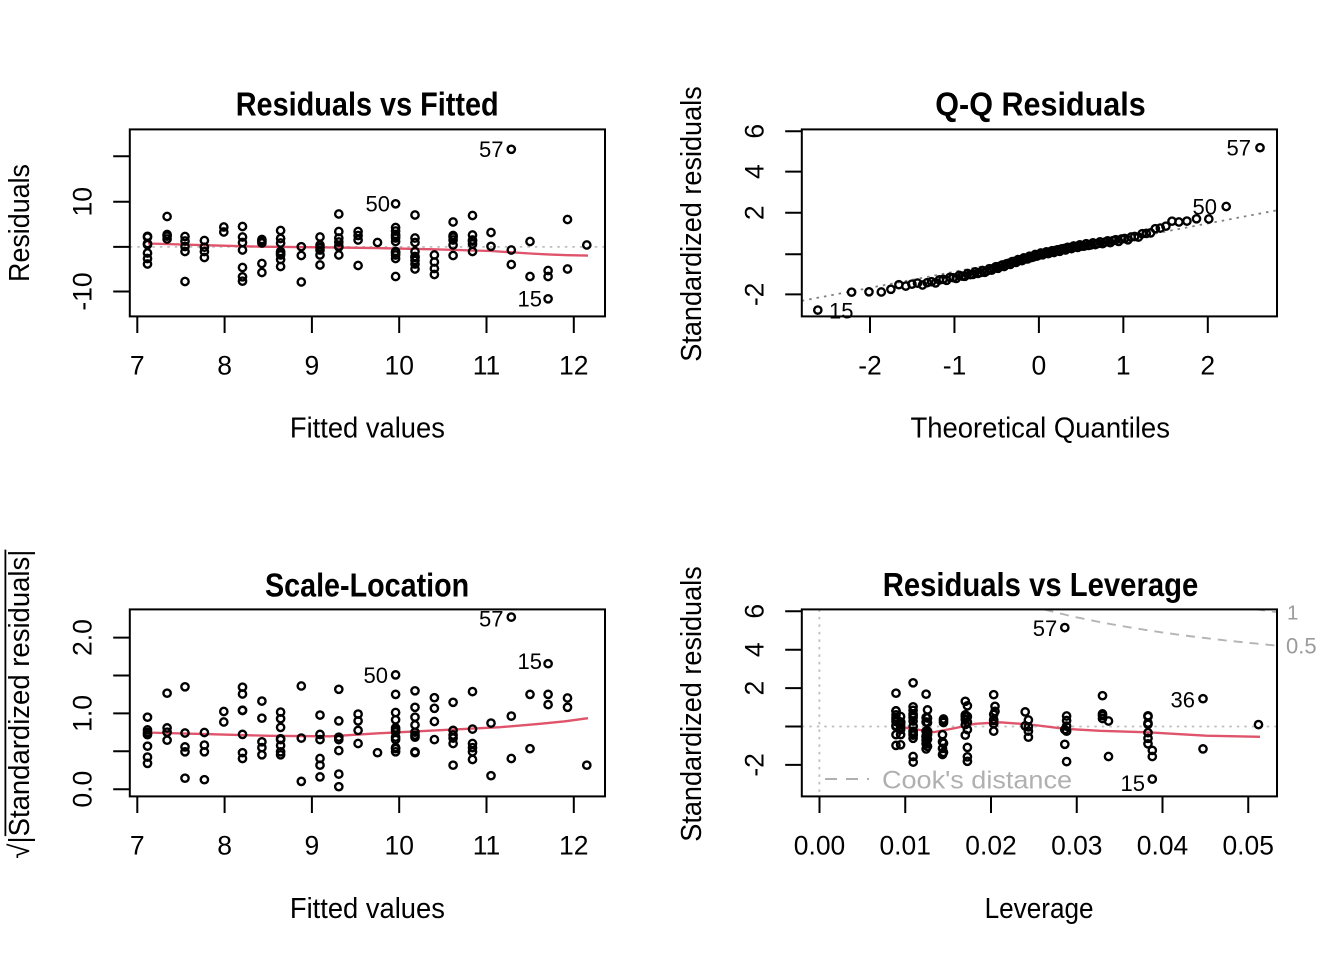 This screenshot has width=1344, height=965. What do you see at coordinates (977, 781) in the screenshot?
I see `svg-text: Cook's distance` at bounding box center [977, 781].